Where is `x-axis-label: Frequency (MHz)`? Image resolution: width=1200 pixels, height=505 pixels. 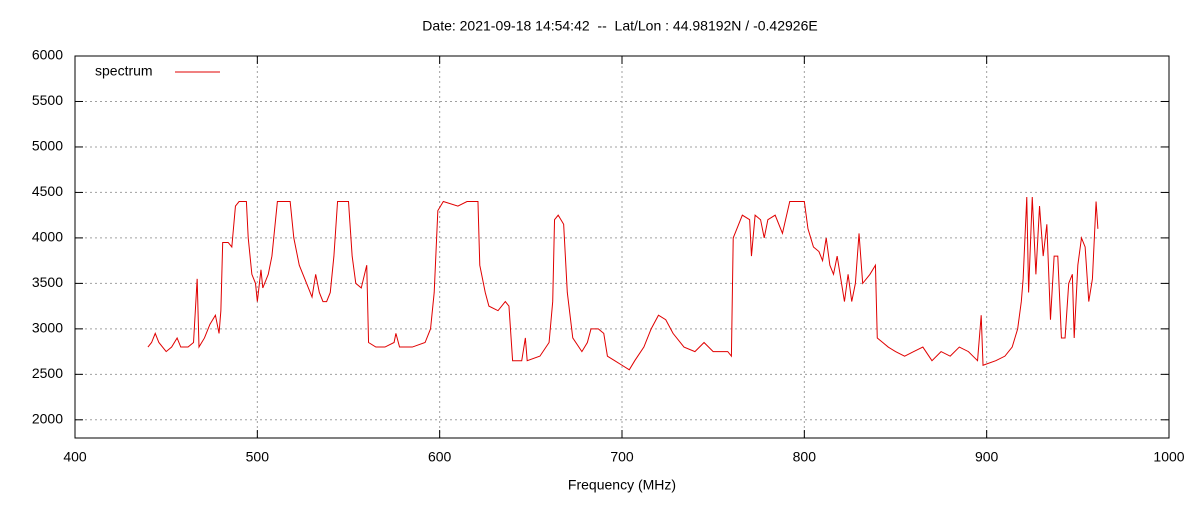 x-axis-label: Frequency (MHz) is located at coordinates (622, 485).